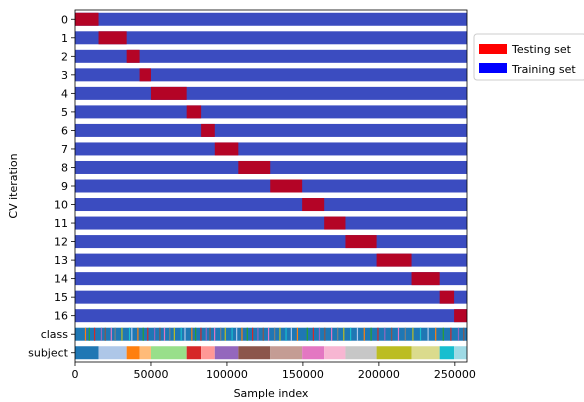  Describe the element at coordinates (274, 371) in the screenshot. I see `x-axis: 0 50000 100000 150000 200000 250000` at that location.